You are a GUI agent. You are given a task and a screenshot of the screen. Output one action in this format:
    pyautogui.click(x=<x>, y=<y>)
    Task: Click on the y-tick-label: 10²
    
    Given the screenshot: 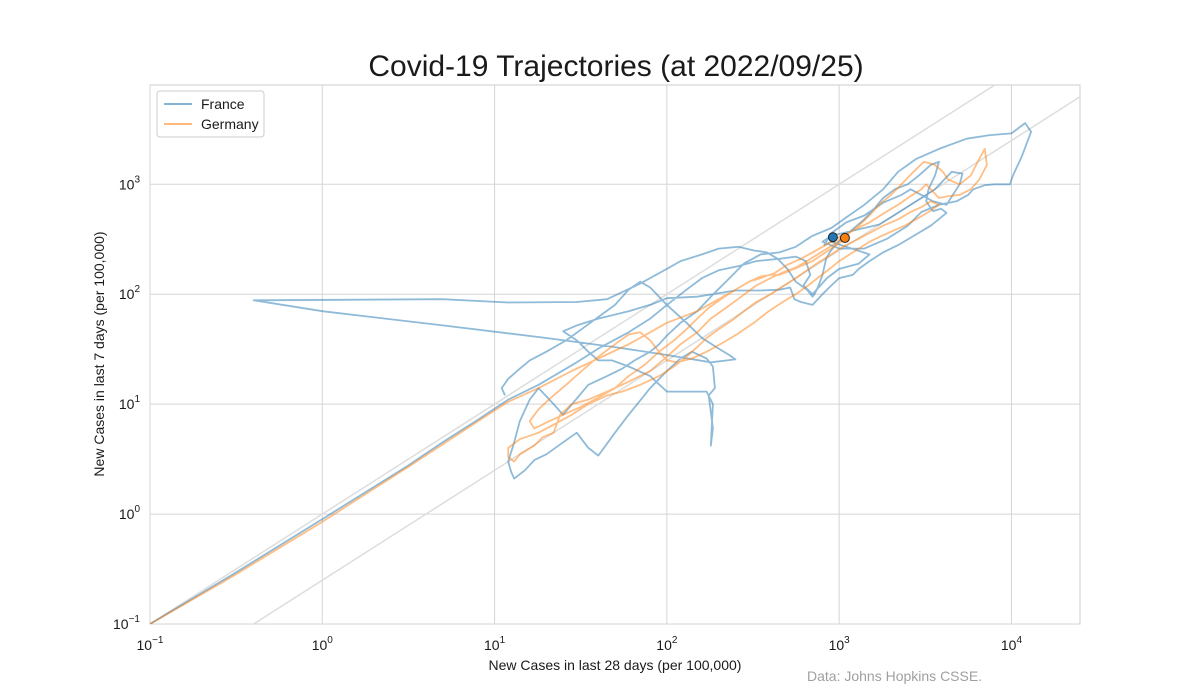 What is the action you would take?
    pyautogui.click(x=130, y=293)
    